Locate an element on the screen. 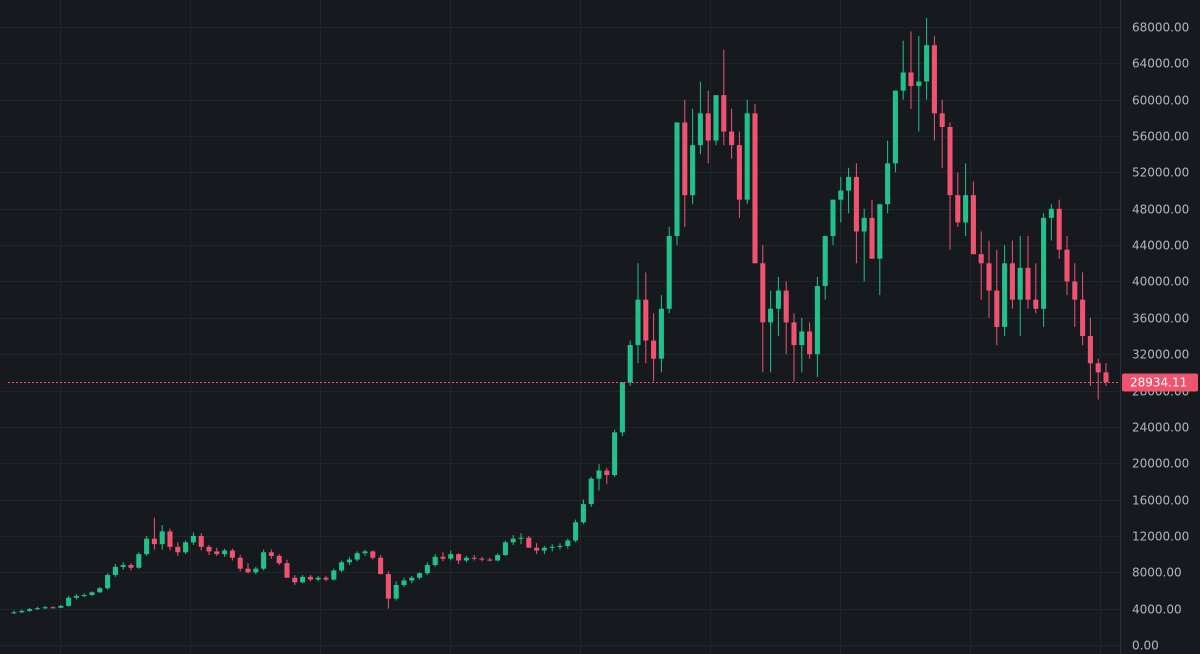  y-tick-label: 40000.00 is located at coordinates (1160, 282).